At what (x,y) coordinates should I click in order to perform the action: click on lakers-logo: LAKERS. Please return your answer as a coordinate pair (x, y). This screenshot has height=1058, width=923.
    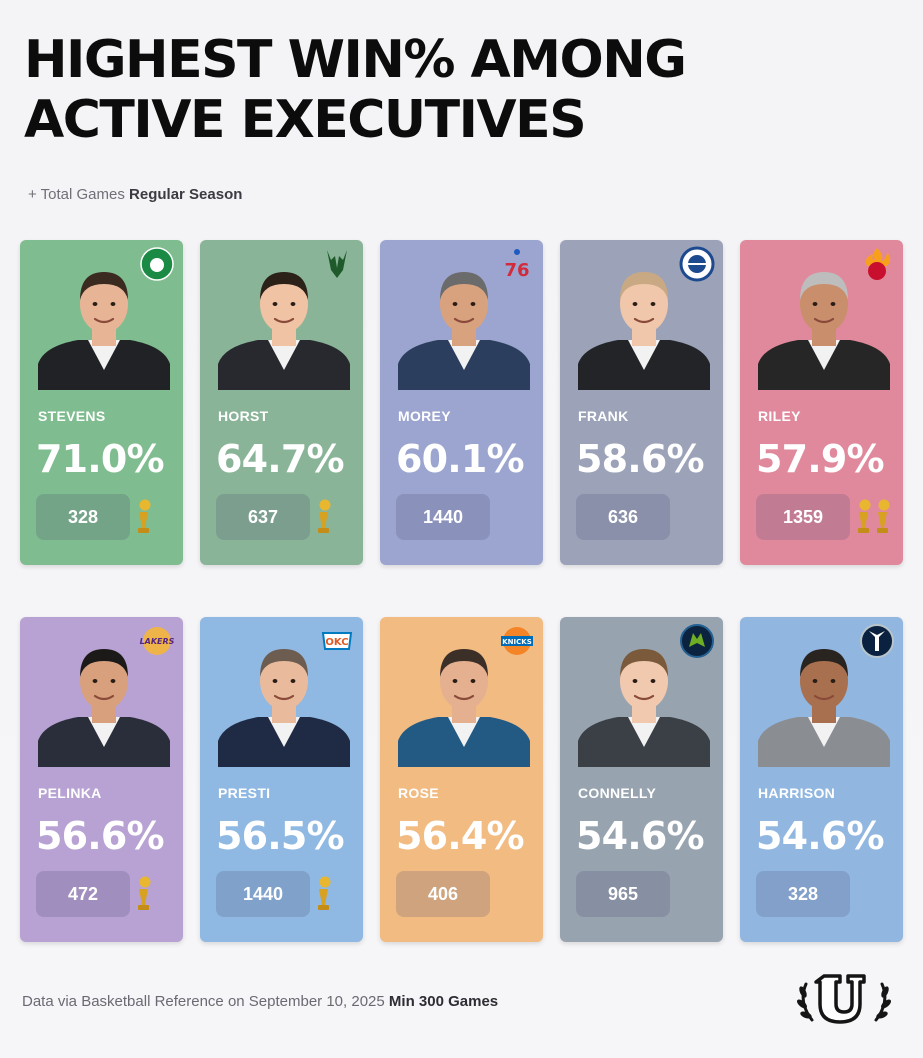
    Looking at the image, I should click on (157, 641).